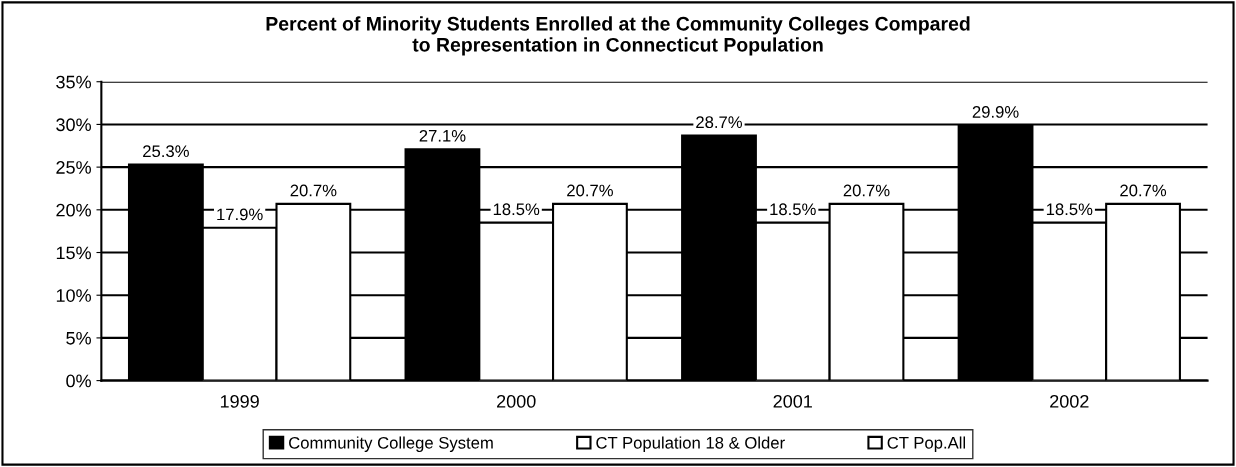  I want to click on y-tick-label: 10%, so click(73, 295).